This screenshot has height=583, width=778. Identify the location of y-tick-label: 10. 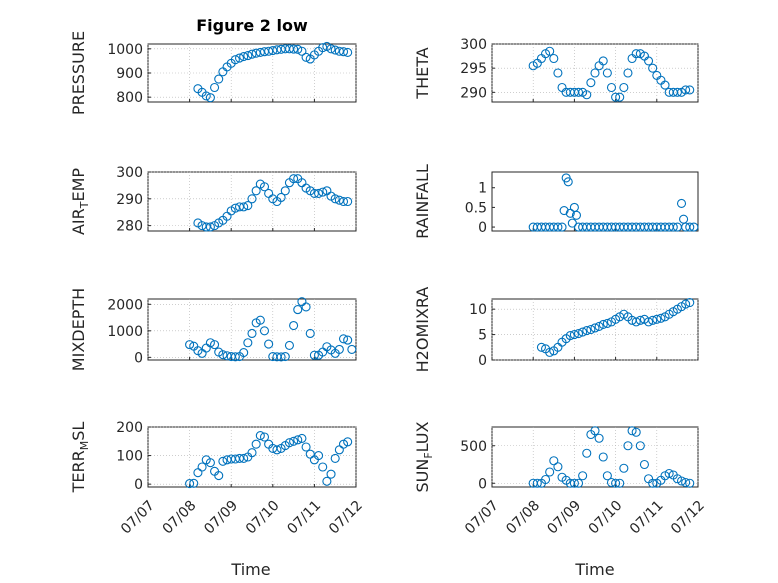
(478, 310).